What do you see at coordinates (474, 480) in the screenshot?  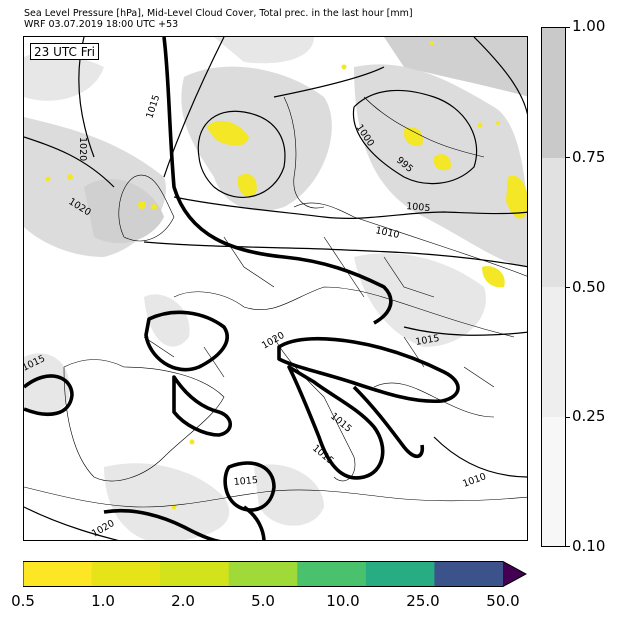 I see `isobar-label-1010b: 1010` at bounding box center [474, 480].